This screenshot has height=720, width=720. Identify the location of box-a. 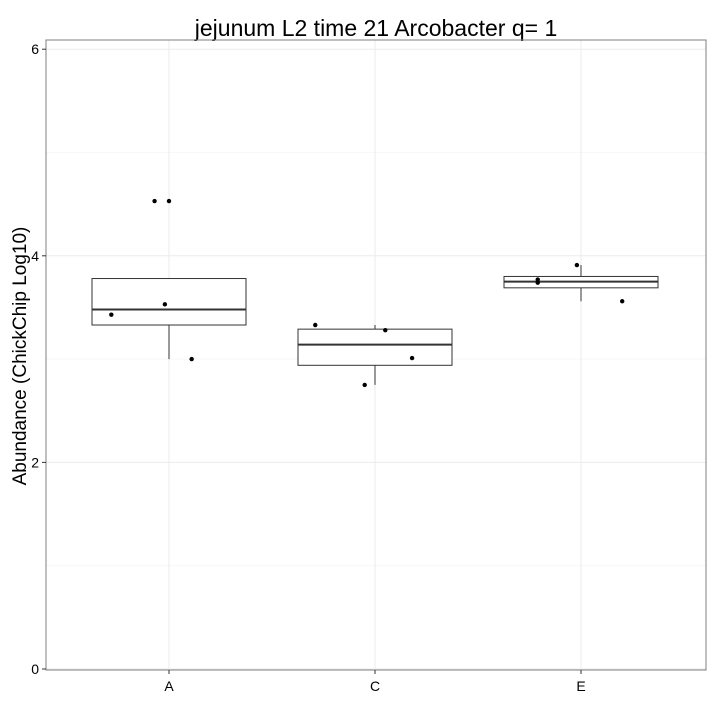
(169, 319).